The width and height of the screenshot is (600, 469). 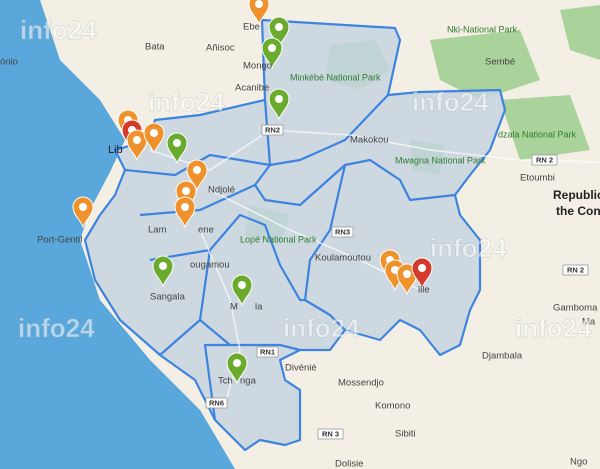 I want to click on place-label: Mossendjo, so click(x=361, y=383).